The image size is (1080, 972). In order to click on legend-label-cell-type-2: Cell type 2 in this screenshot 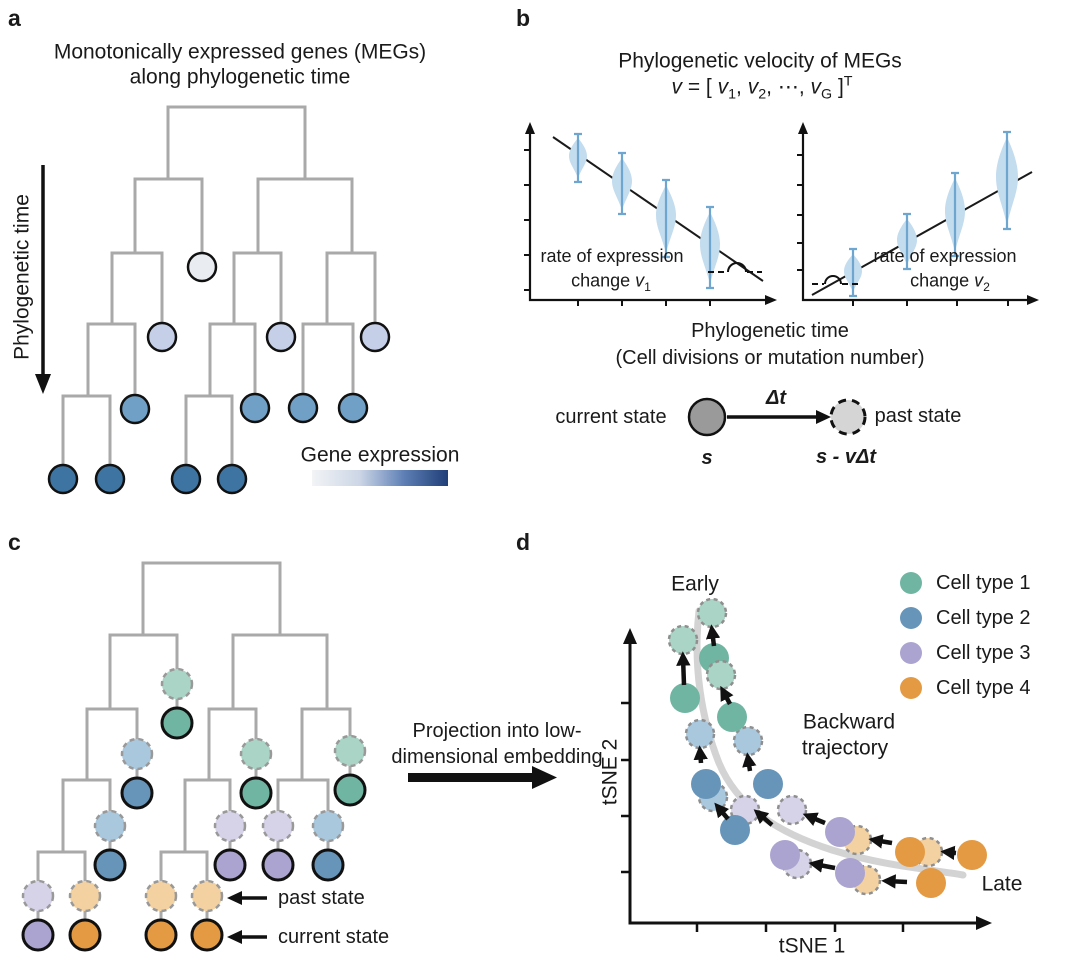, I will do `click(983, 618)`.